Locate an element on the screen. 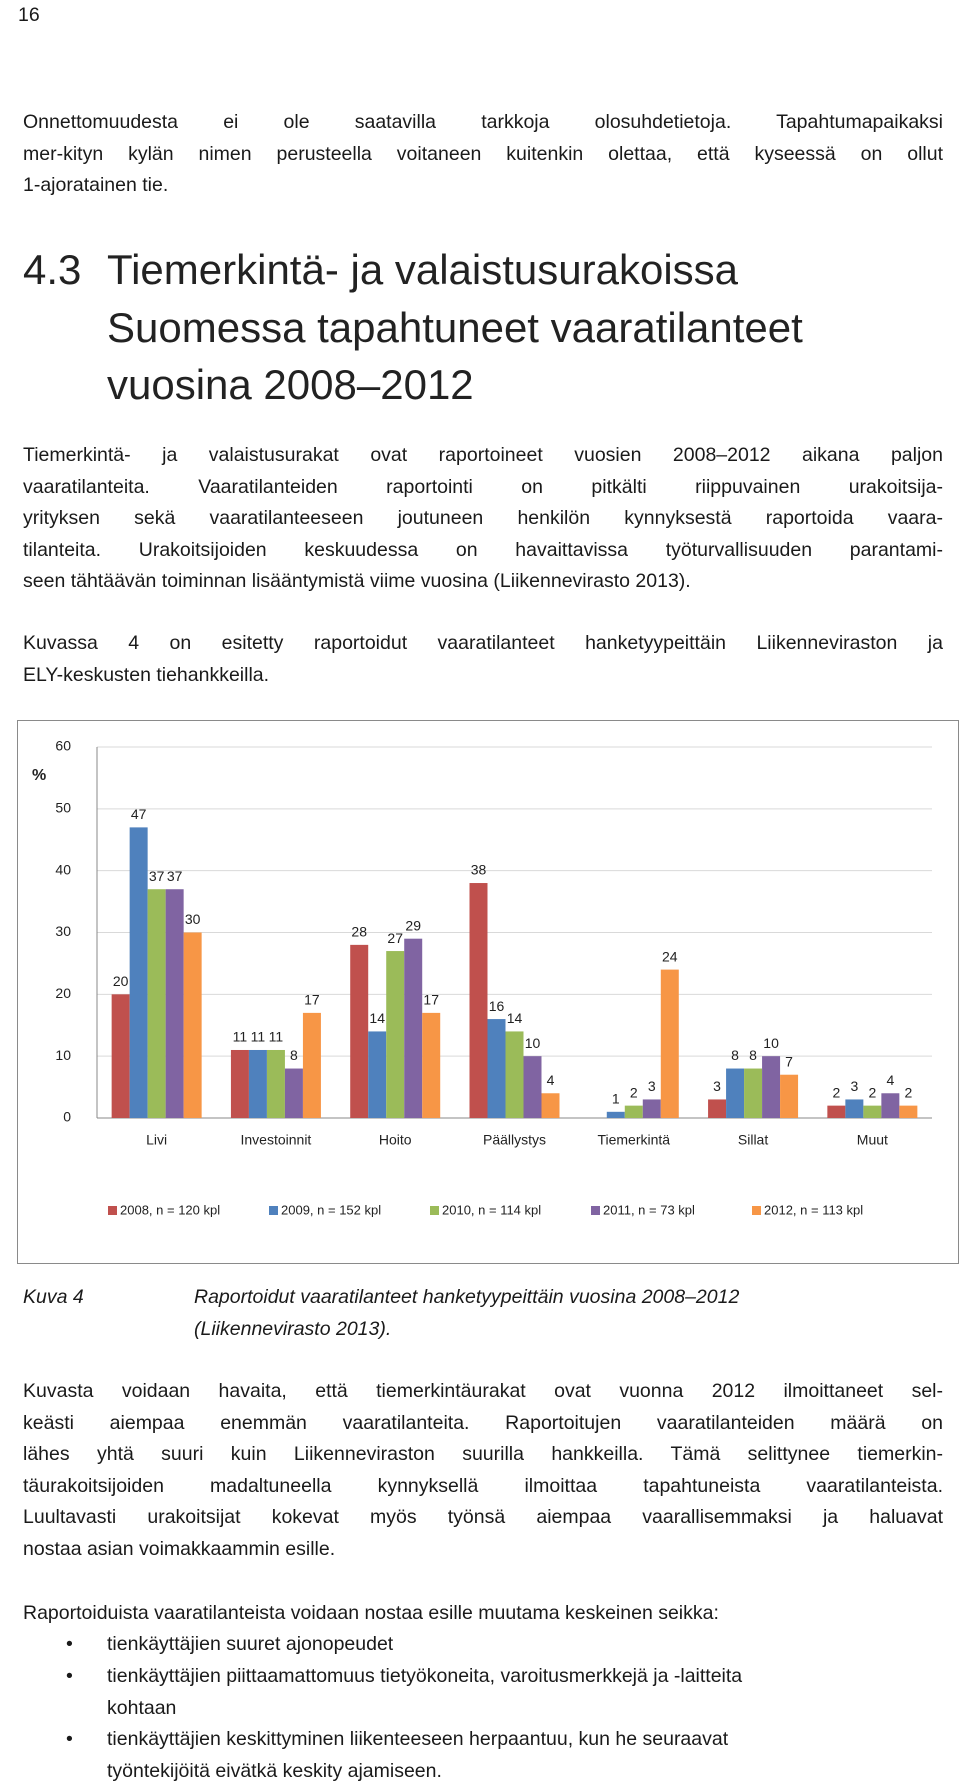 The height and width of the screenshot is (1787, 960). x-tick-label: Muut is located at coordinates (872, 1140).